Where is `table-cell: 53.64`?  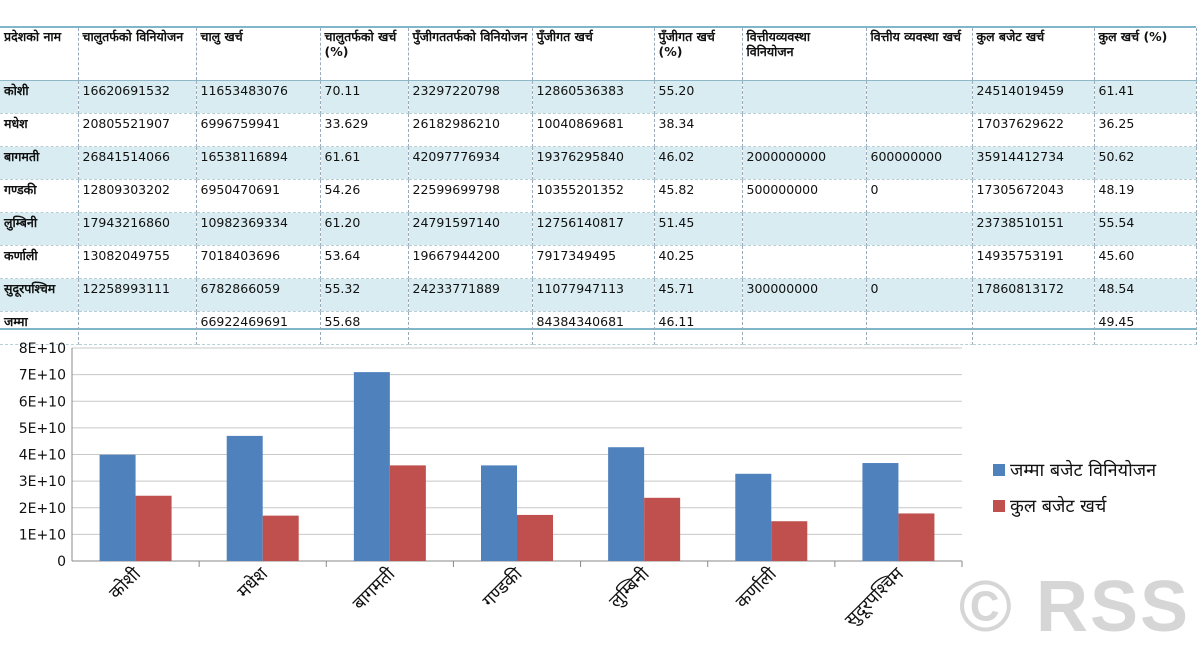
table-cell: 53.64 is located at coordinates (364, 262).